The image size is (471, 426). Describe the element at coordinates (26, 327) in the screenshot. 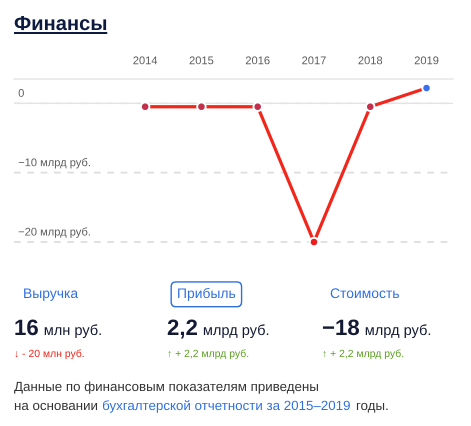

I see `text: 16` at that location.